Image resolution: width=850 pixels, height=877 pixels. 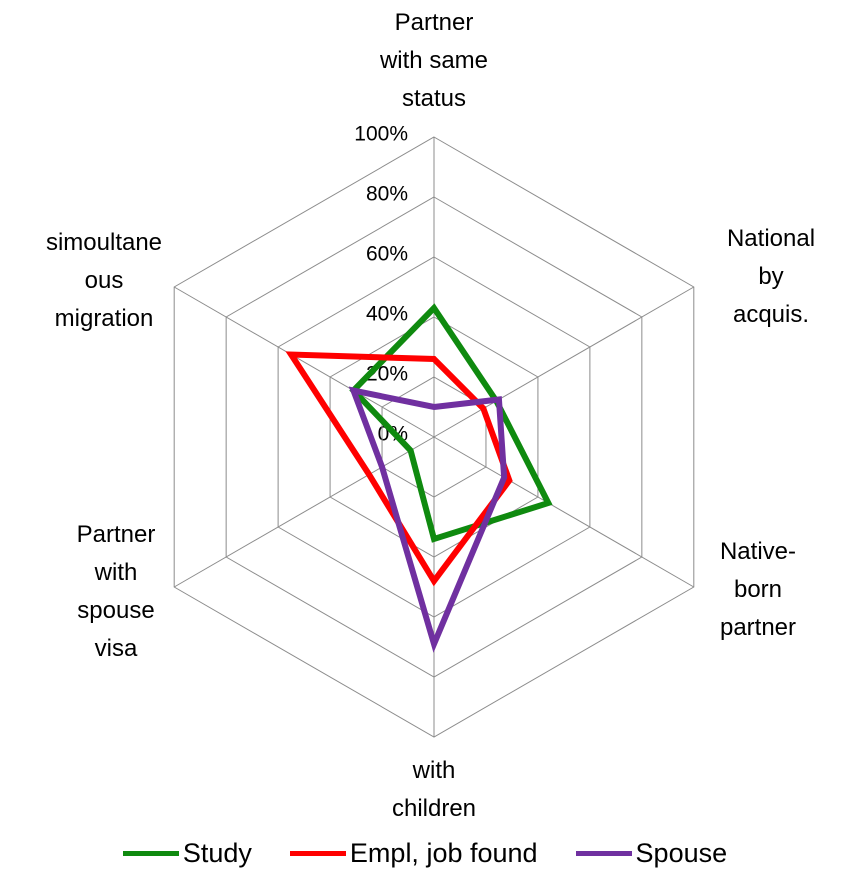 I want to click on category-label: simoultane ous migration, so click(x=104, y=280).